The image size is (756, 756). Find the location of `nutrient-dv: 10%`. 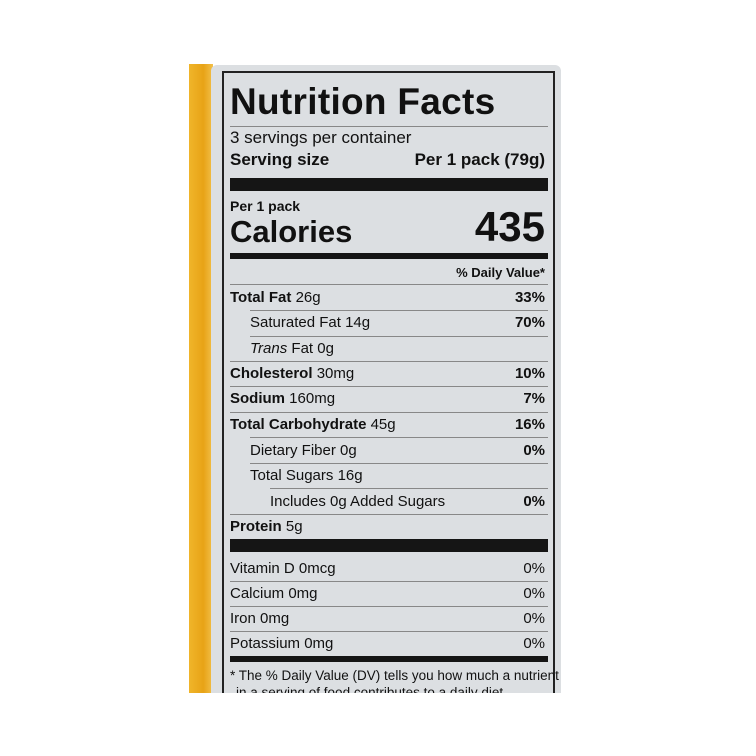

nutrient-dv: 10% is located at coordinates (529, 373).